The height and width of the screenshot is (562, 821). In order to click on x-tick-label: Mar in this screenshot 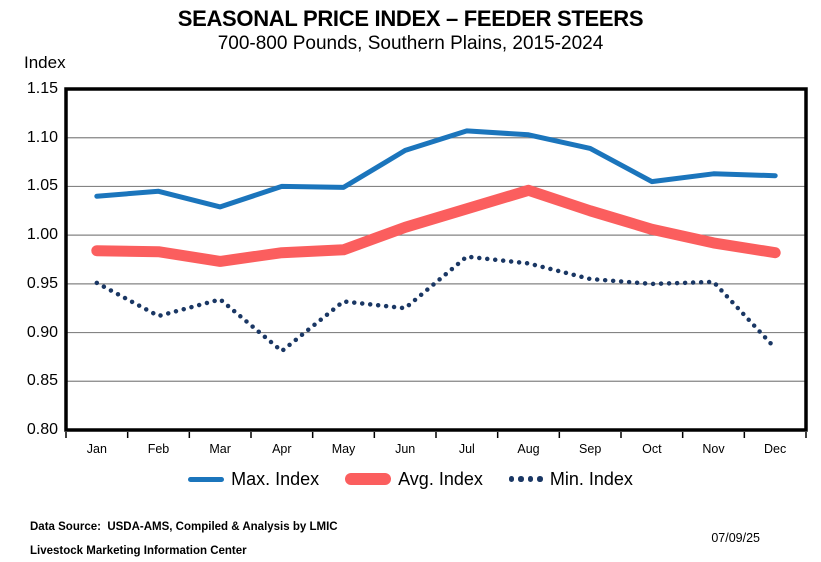, I will do `click(220, 449)`.